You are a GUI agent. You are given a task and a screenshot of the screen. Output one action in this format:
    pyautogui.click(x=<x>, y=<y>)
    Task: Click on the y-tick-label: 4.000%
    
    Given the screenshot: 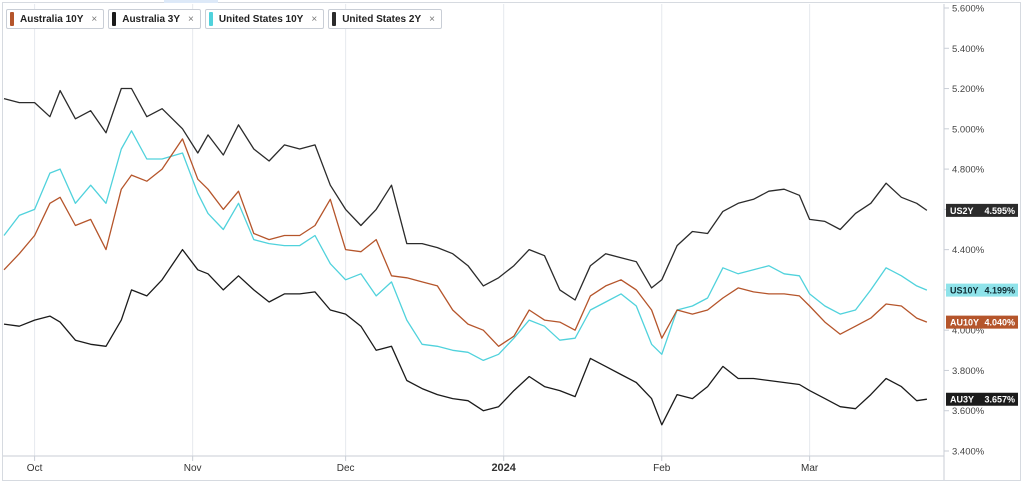 What is the action you would take?
    pyautogui.click(x=968, y=331)
    